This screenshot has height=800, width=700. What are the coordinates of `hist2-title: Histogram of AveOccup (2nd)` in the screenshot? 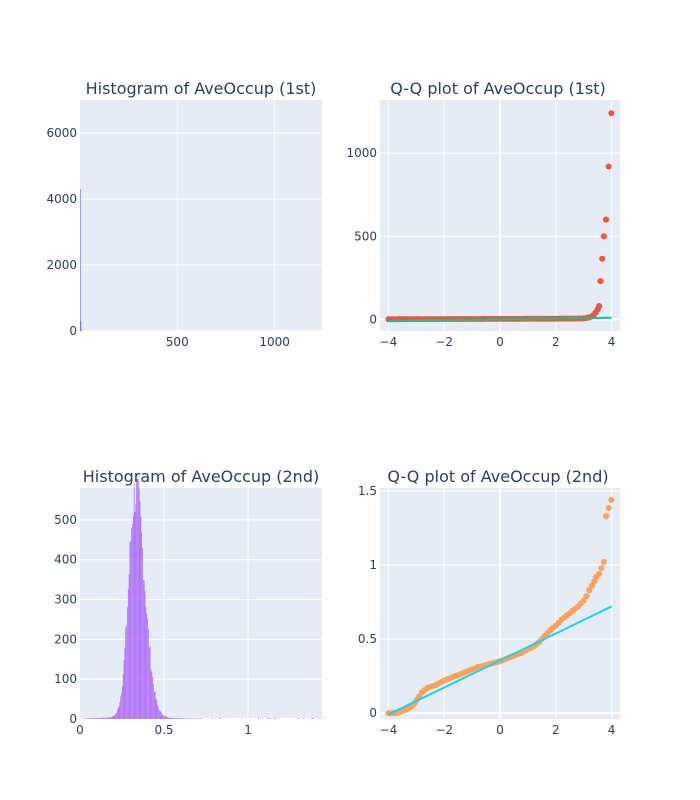 It's located at (201, 476).